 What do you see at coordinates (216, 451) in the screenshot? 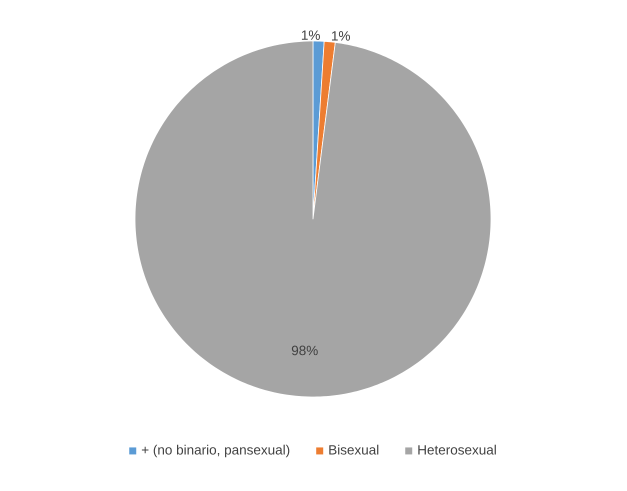
I see `legend-label: + (no binario, pansexual)` at bounding box center [216, 451].